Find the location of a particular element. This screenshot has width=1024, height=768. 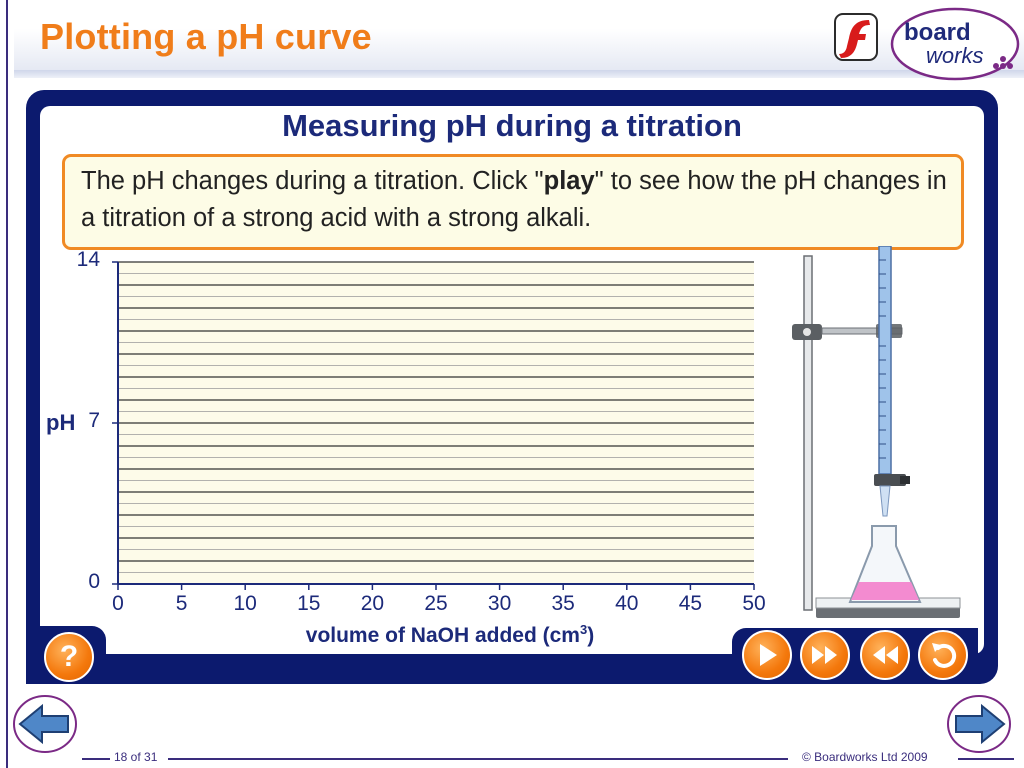

rewind-icon is located at coordinates (885, 655).